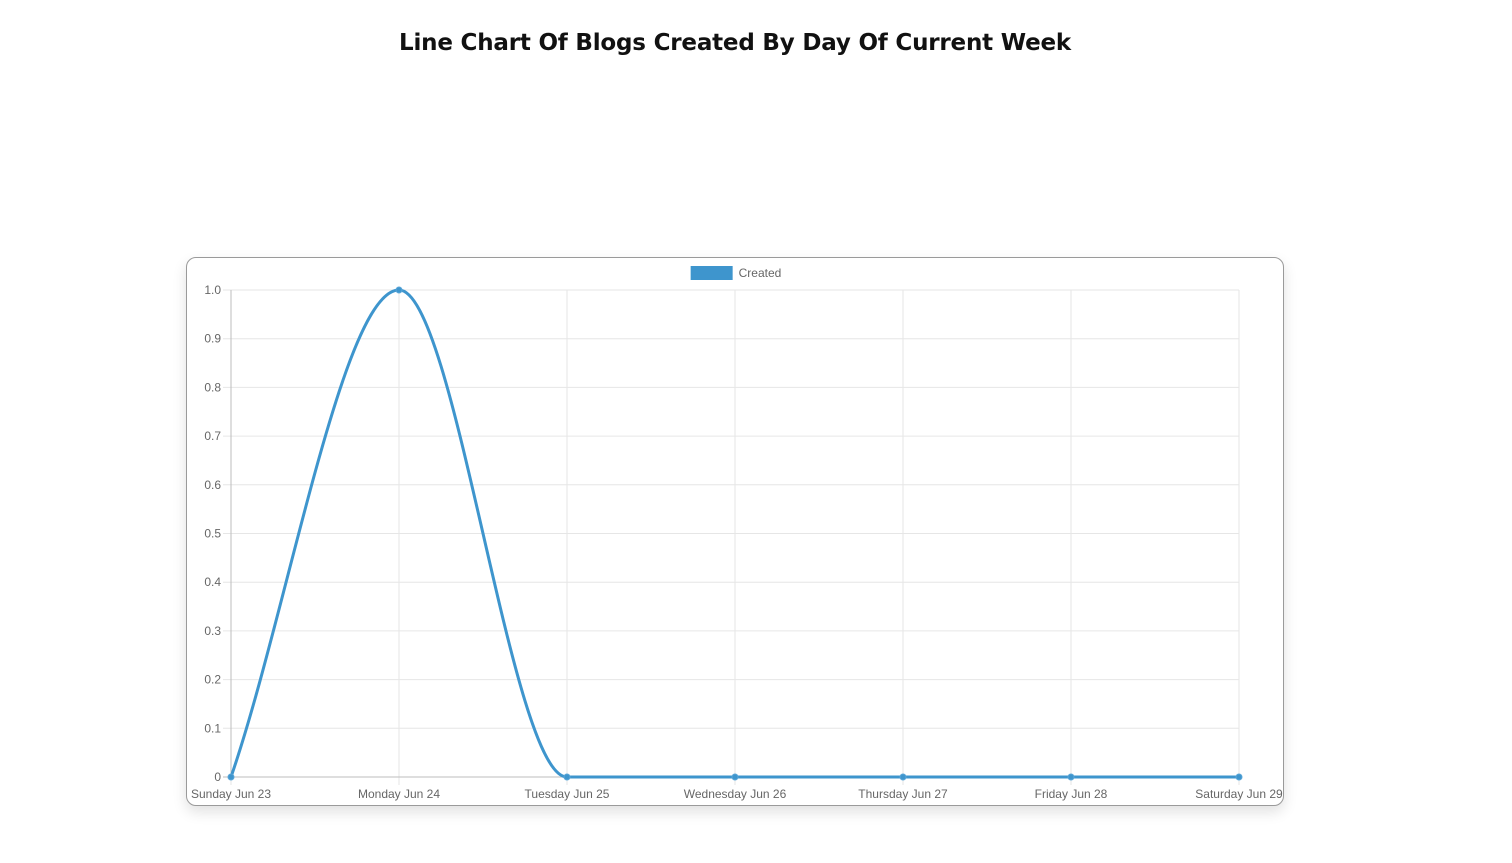 The width and height of the screenshot is (1512, 863). Describe the element at coordinates (1071, 794) in the screenshot. I see `x-tick-label: Friday Jun 28` at that location.